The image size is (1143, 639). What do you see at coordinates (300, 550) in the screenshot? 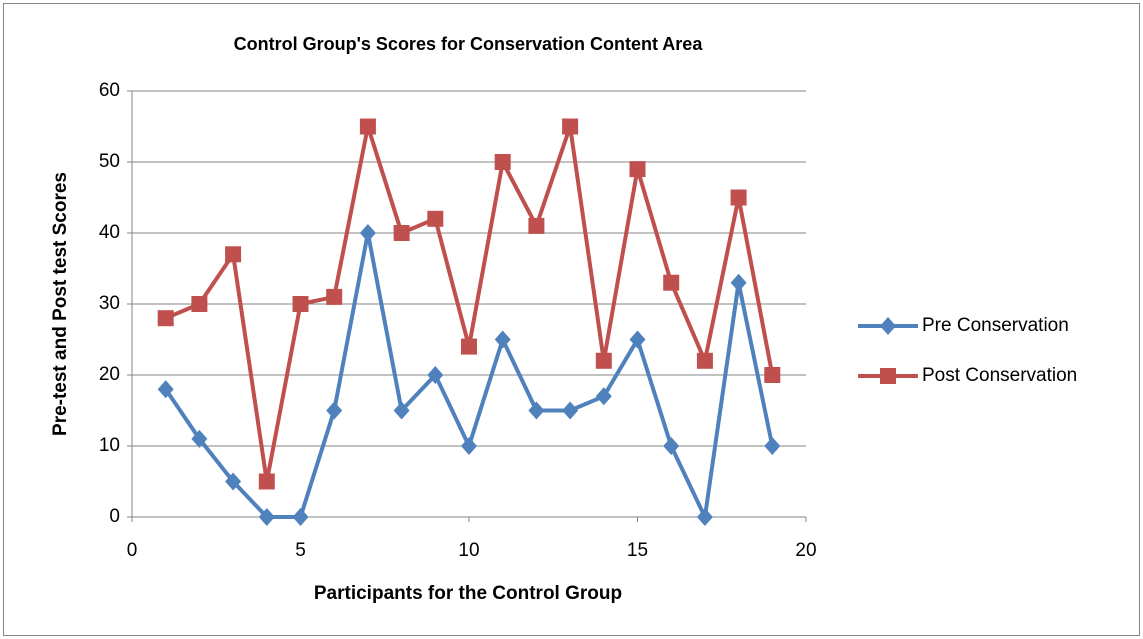
I see `x-tick-label: 5` at bounding box center [300, 550].